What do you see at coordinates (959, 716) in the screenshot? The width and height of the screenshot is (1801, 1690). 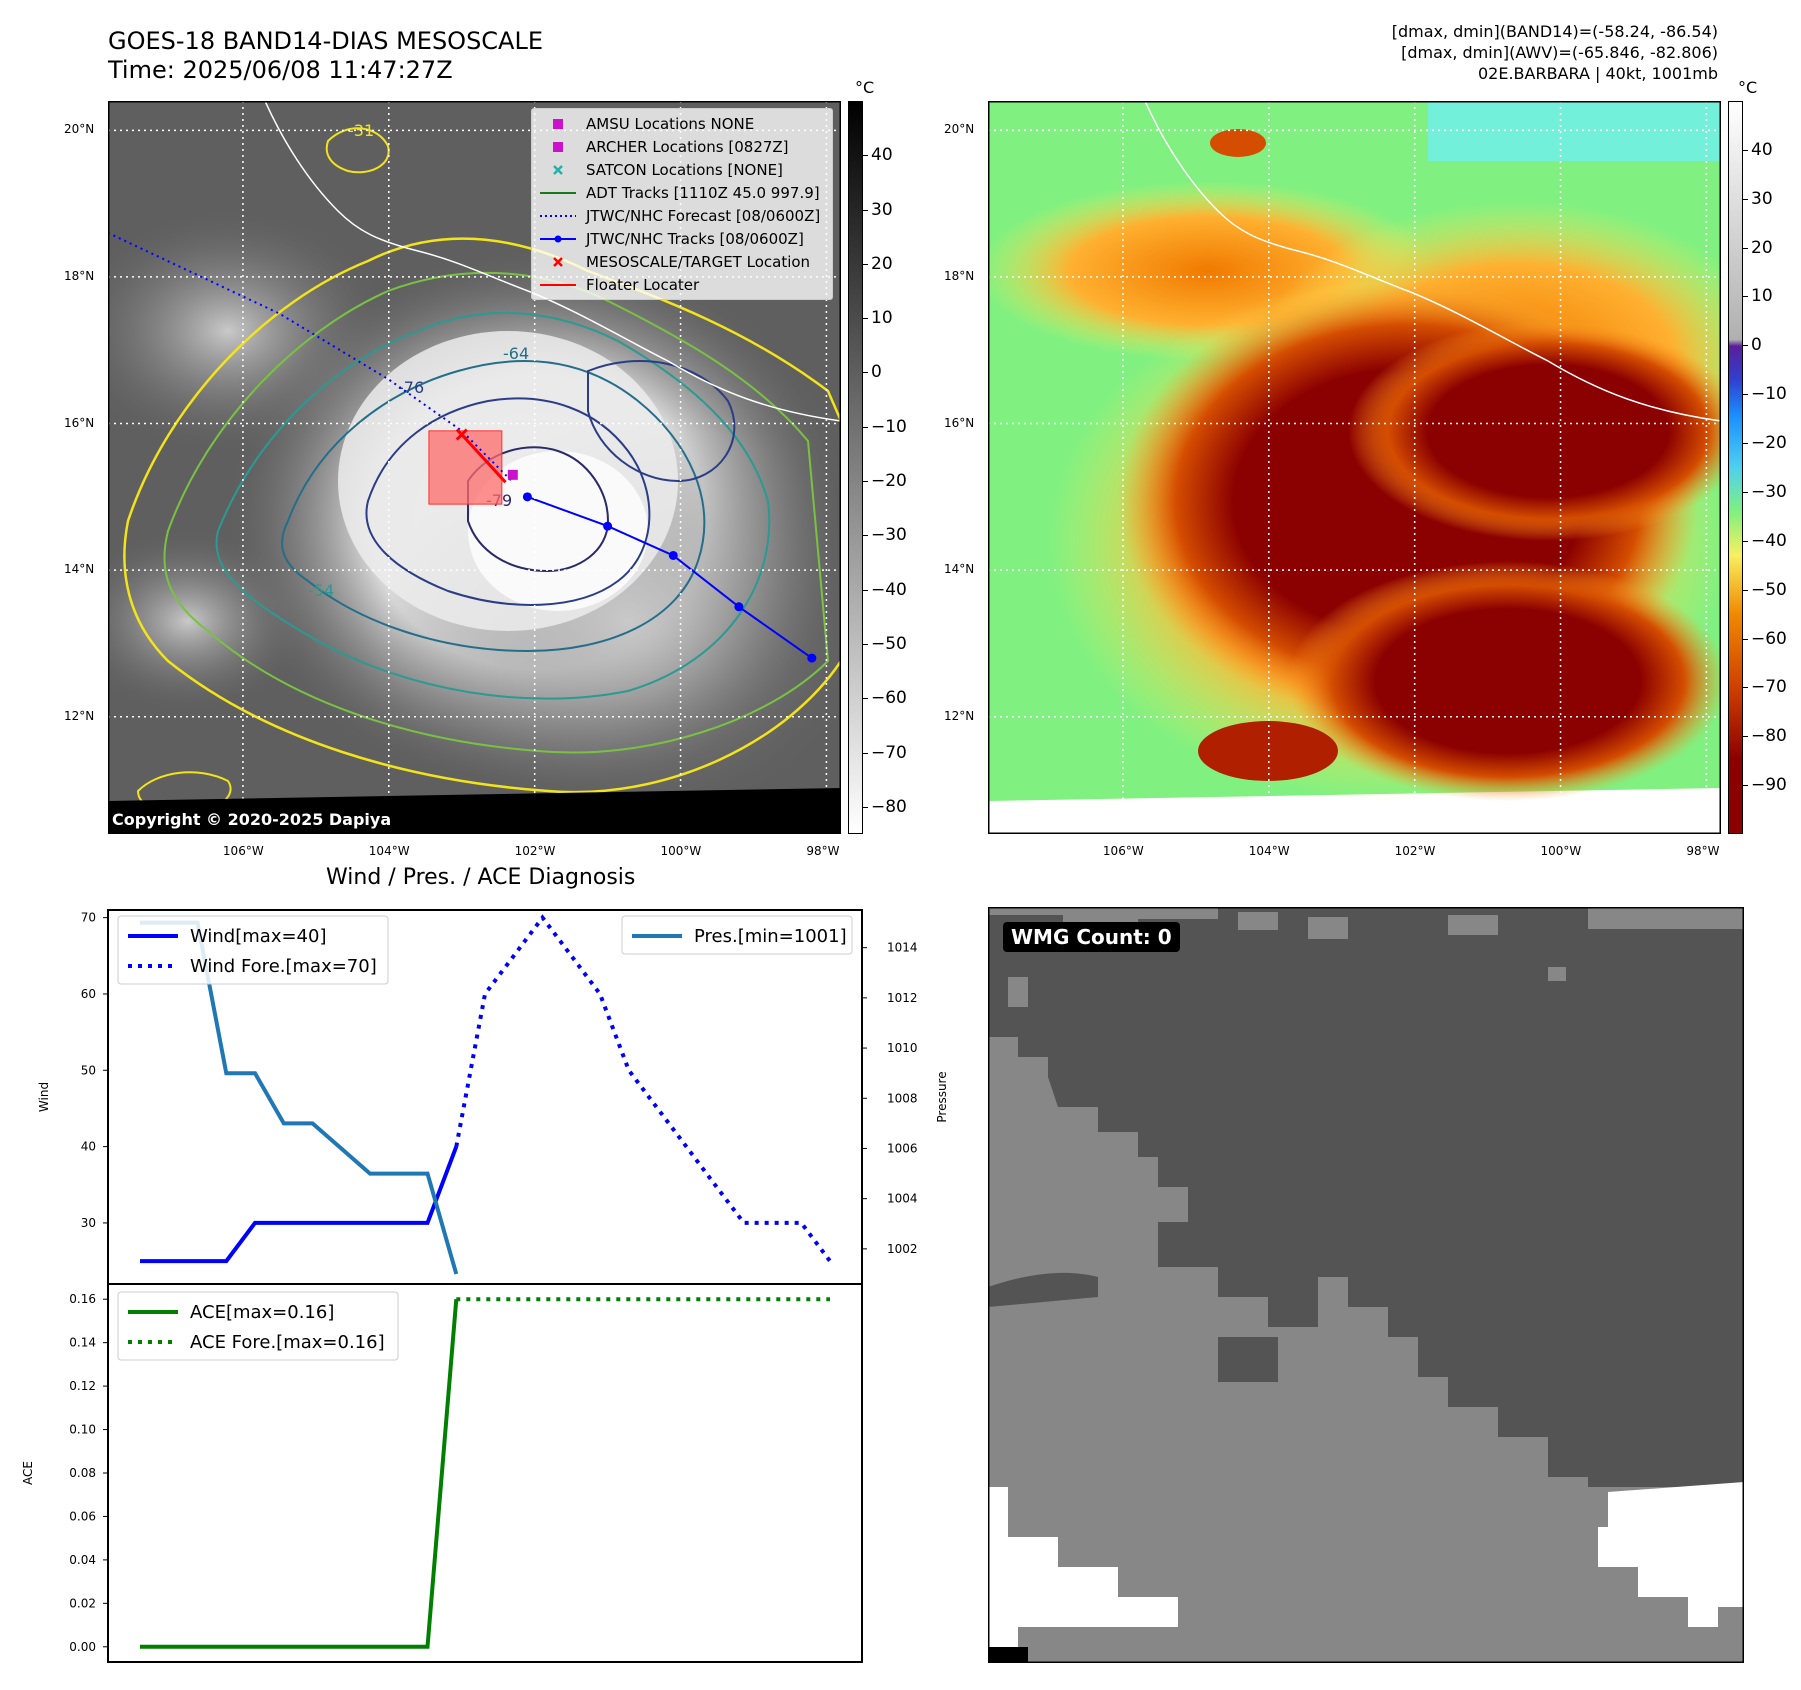 I see `map2-lat-label: 12°N` at bounding box center [959, 716].